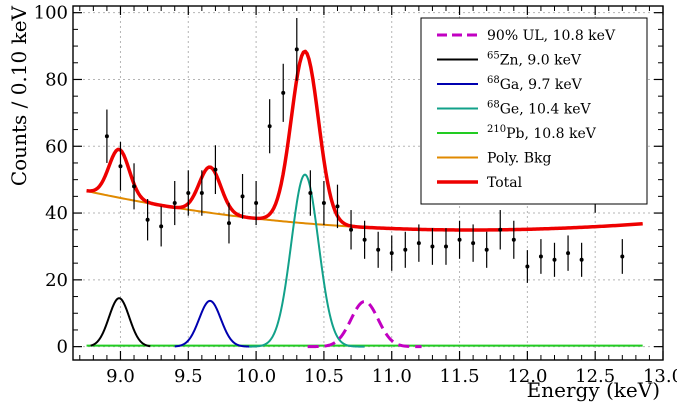  What do you see at coordinates (505, 183) in the screenshot?
I see `legend-entry-label: Total` at bounding box center [505, 183].